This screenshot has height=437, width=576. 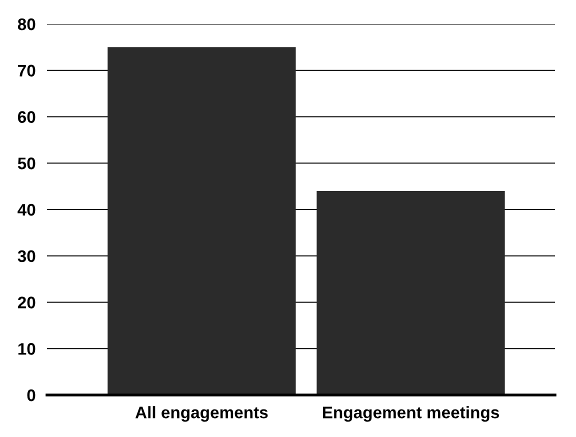 I want to click on x-tick-label: All engagements, so click(x=201, y=414).